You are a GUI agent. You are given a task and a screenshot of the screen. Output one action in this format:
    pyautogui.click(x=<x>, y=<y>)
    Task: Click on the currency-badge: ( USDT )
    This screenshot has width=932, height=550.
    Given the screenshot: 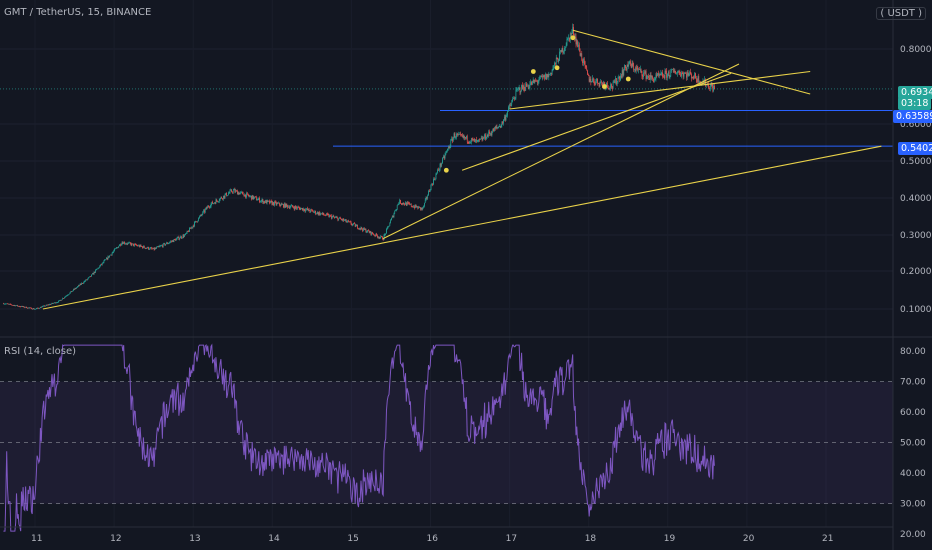 What is the action you would take?
    pyautogui.click(x=901, y=13)
    